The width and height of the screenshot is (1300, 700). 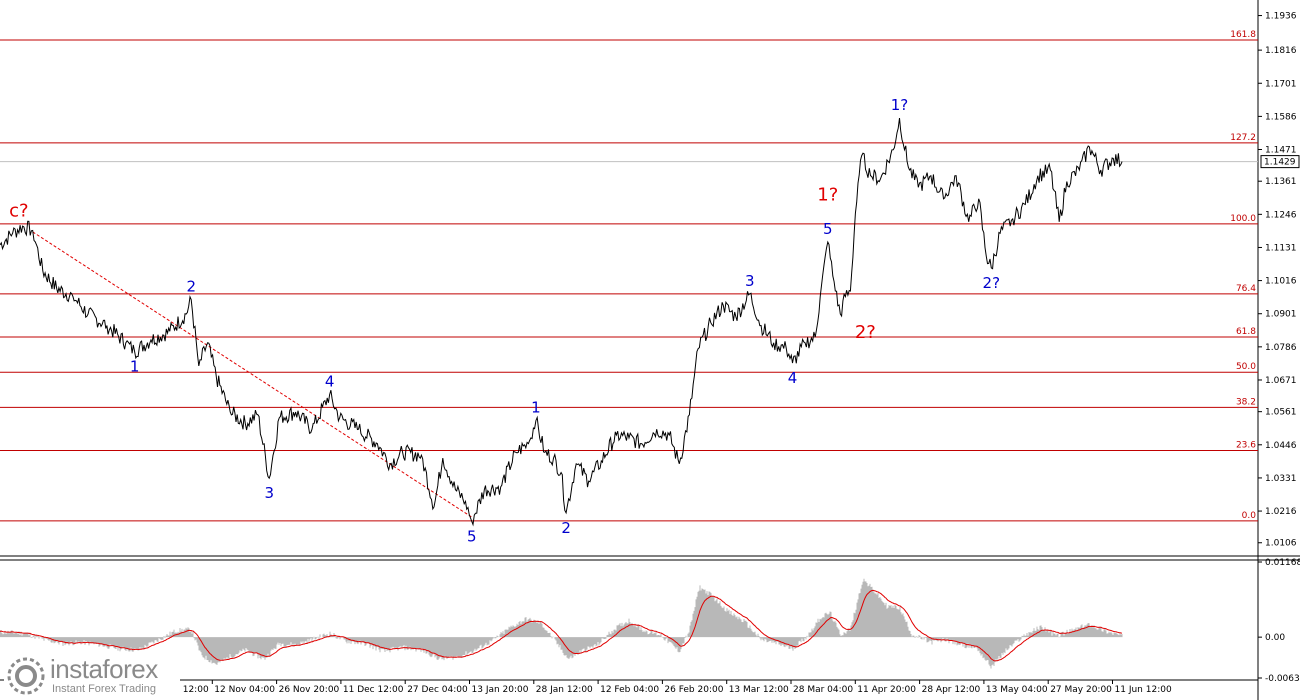 I want to click on trend-lines, so click(x=252, y=374).